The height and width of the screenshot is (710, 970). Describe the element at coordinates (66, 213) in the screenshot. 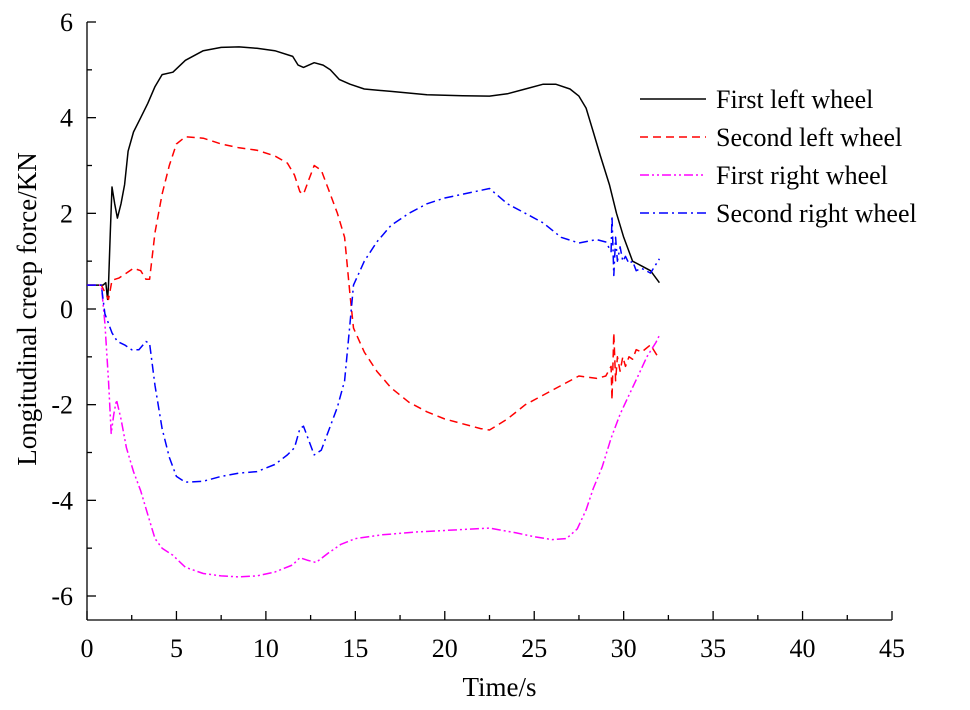

I see `y-tick-label: 2` at that location.